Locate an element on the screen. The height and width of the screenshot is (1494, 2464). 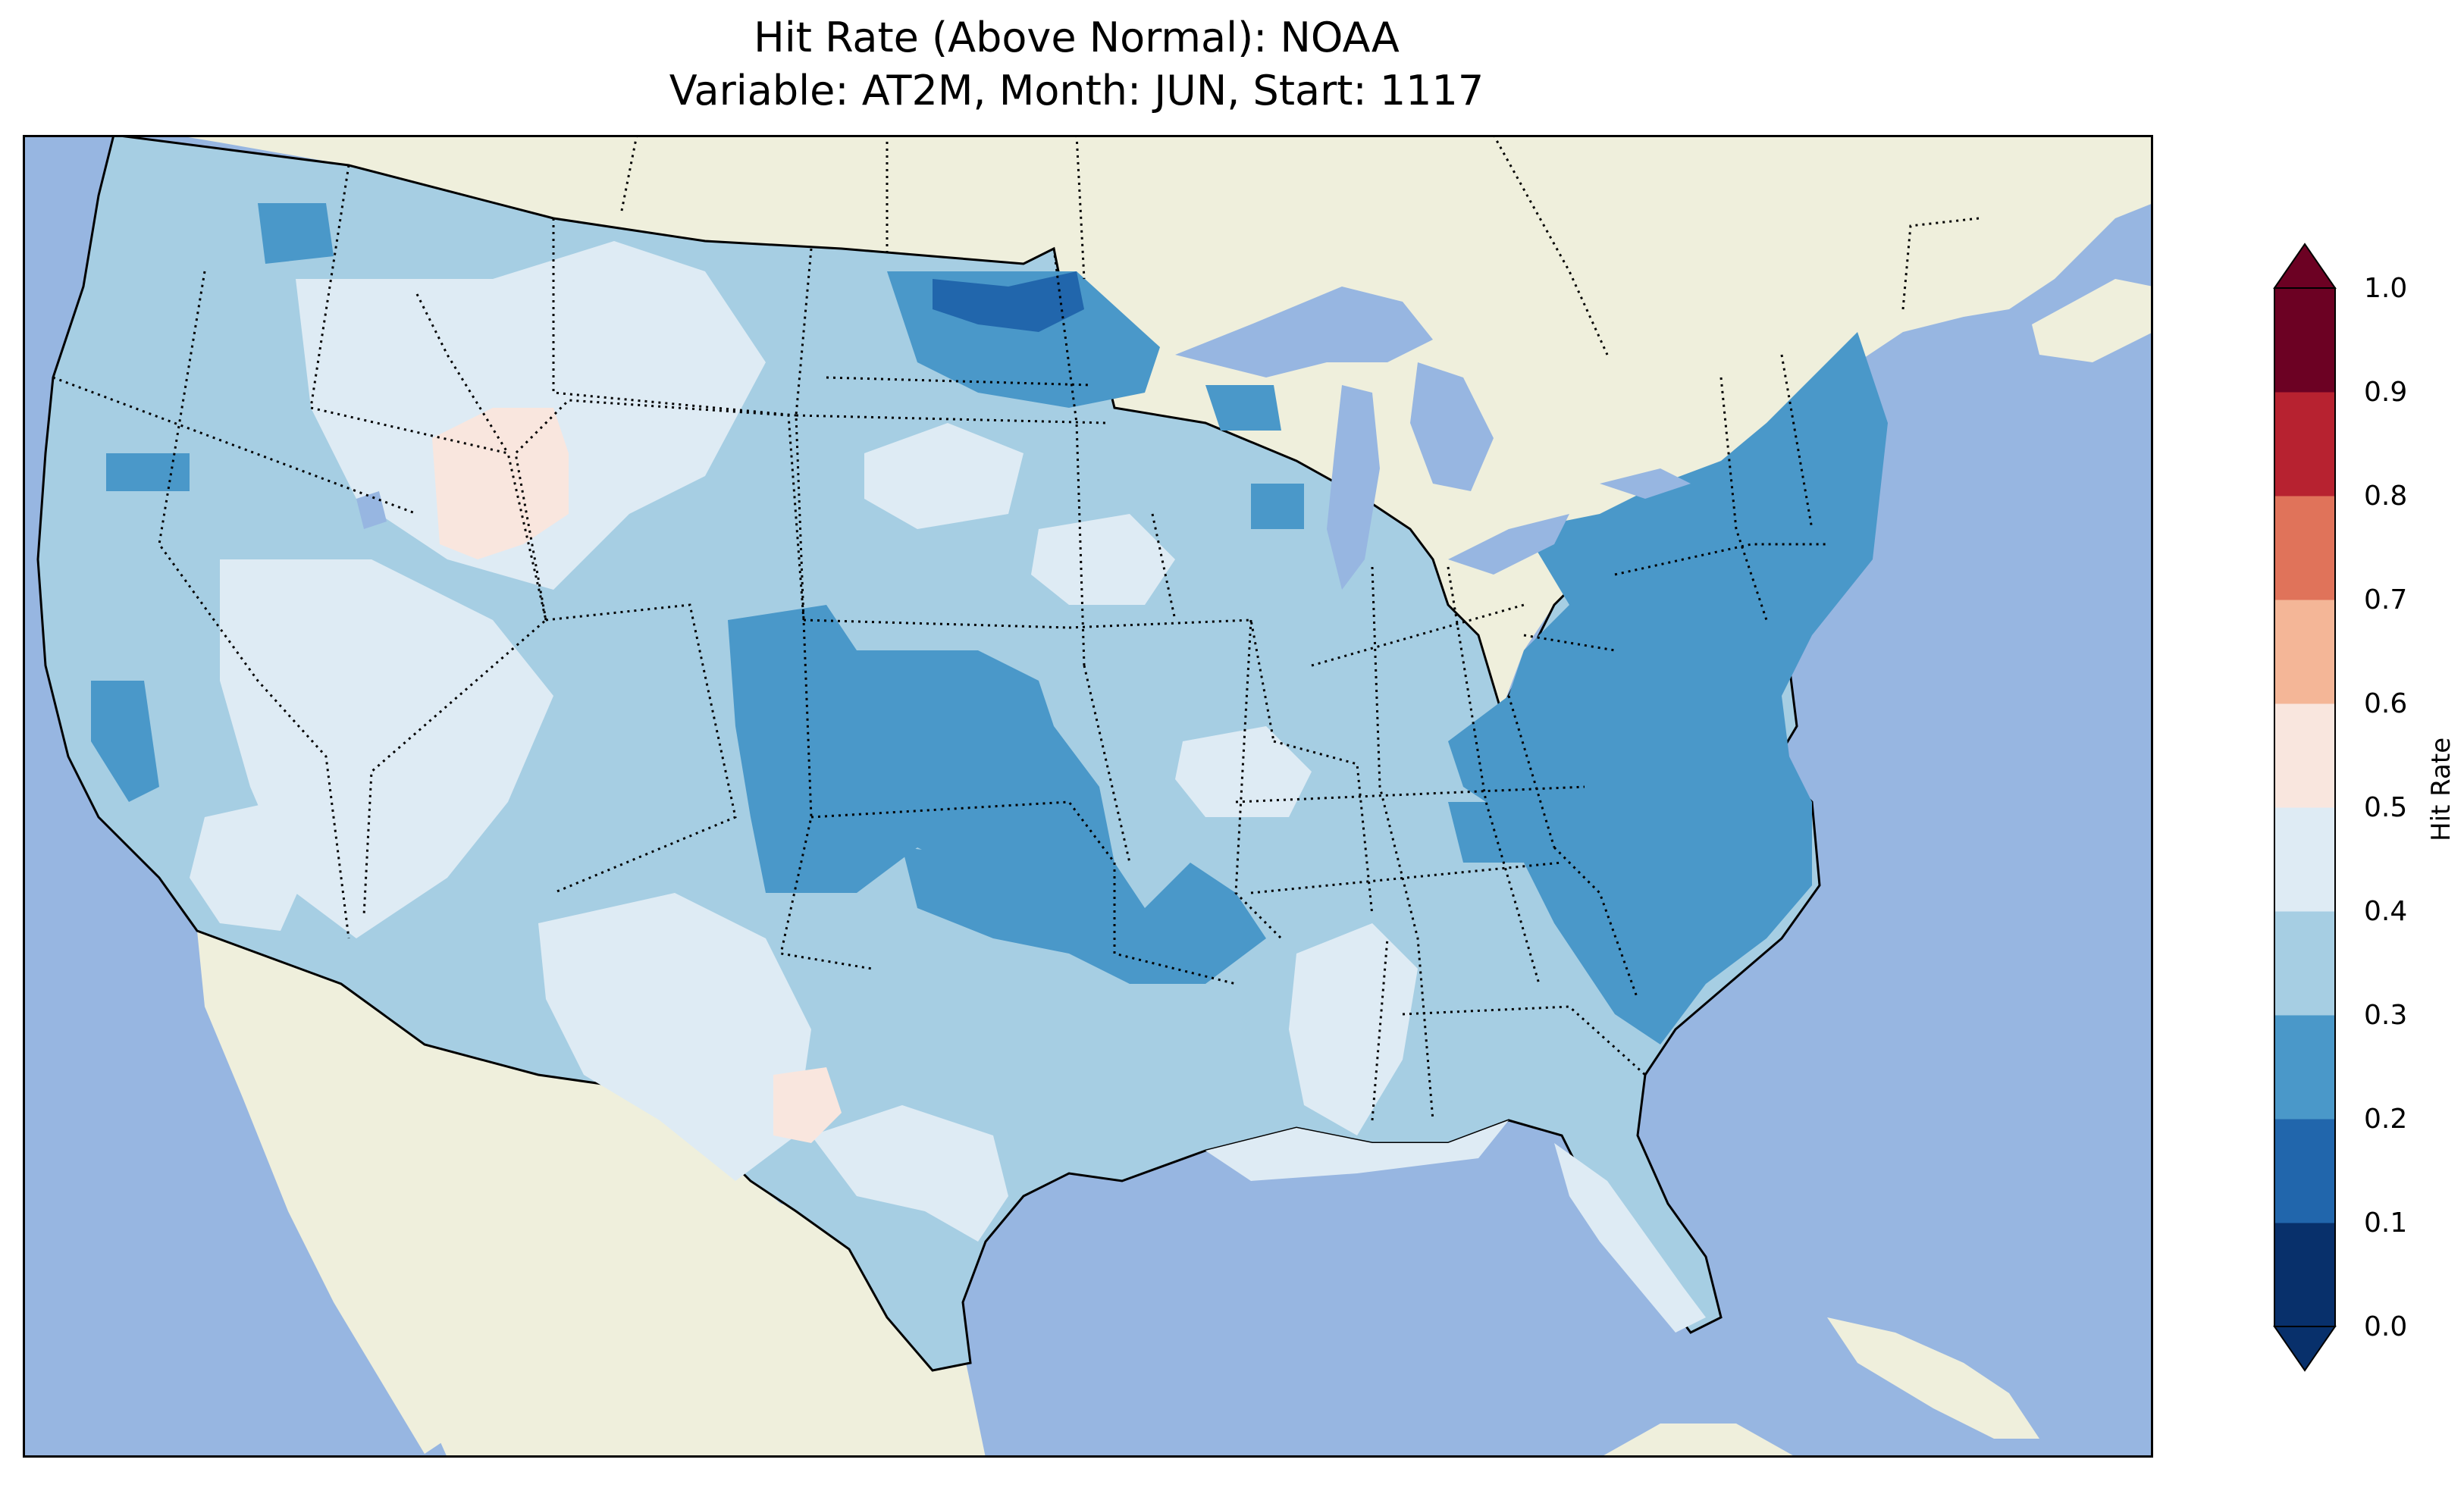
patch-ms-light is located at coordinates (1354, 1029).